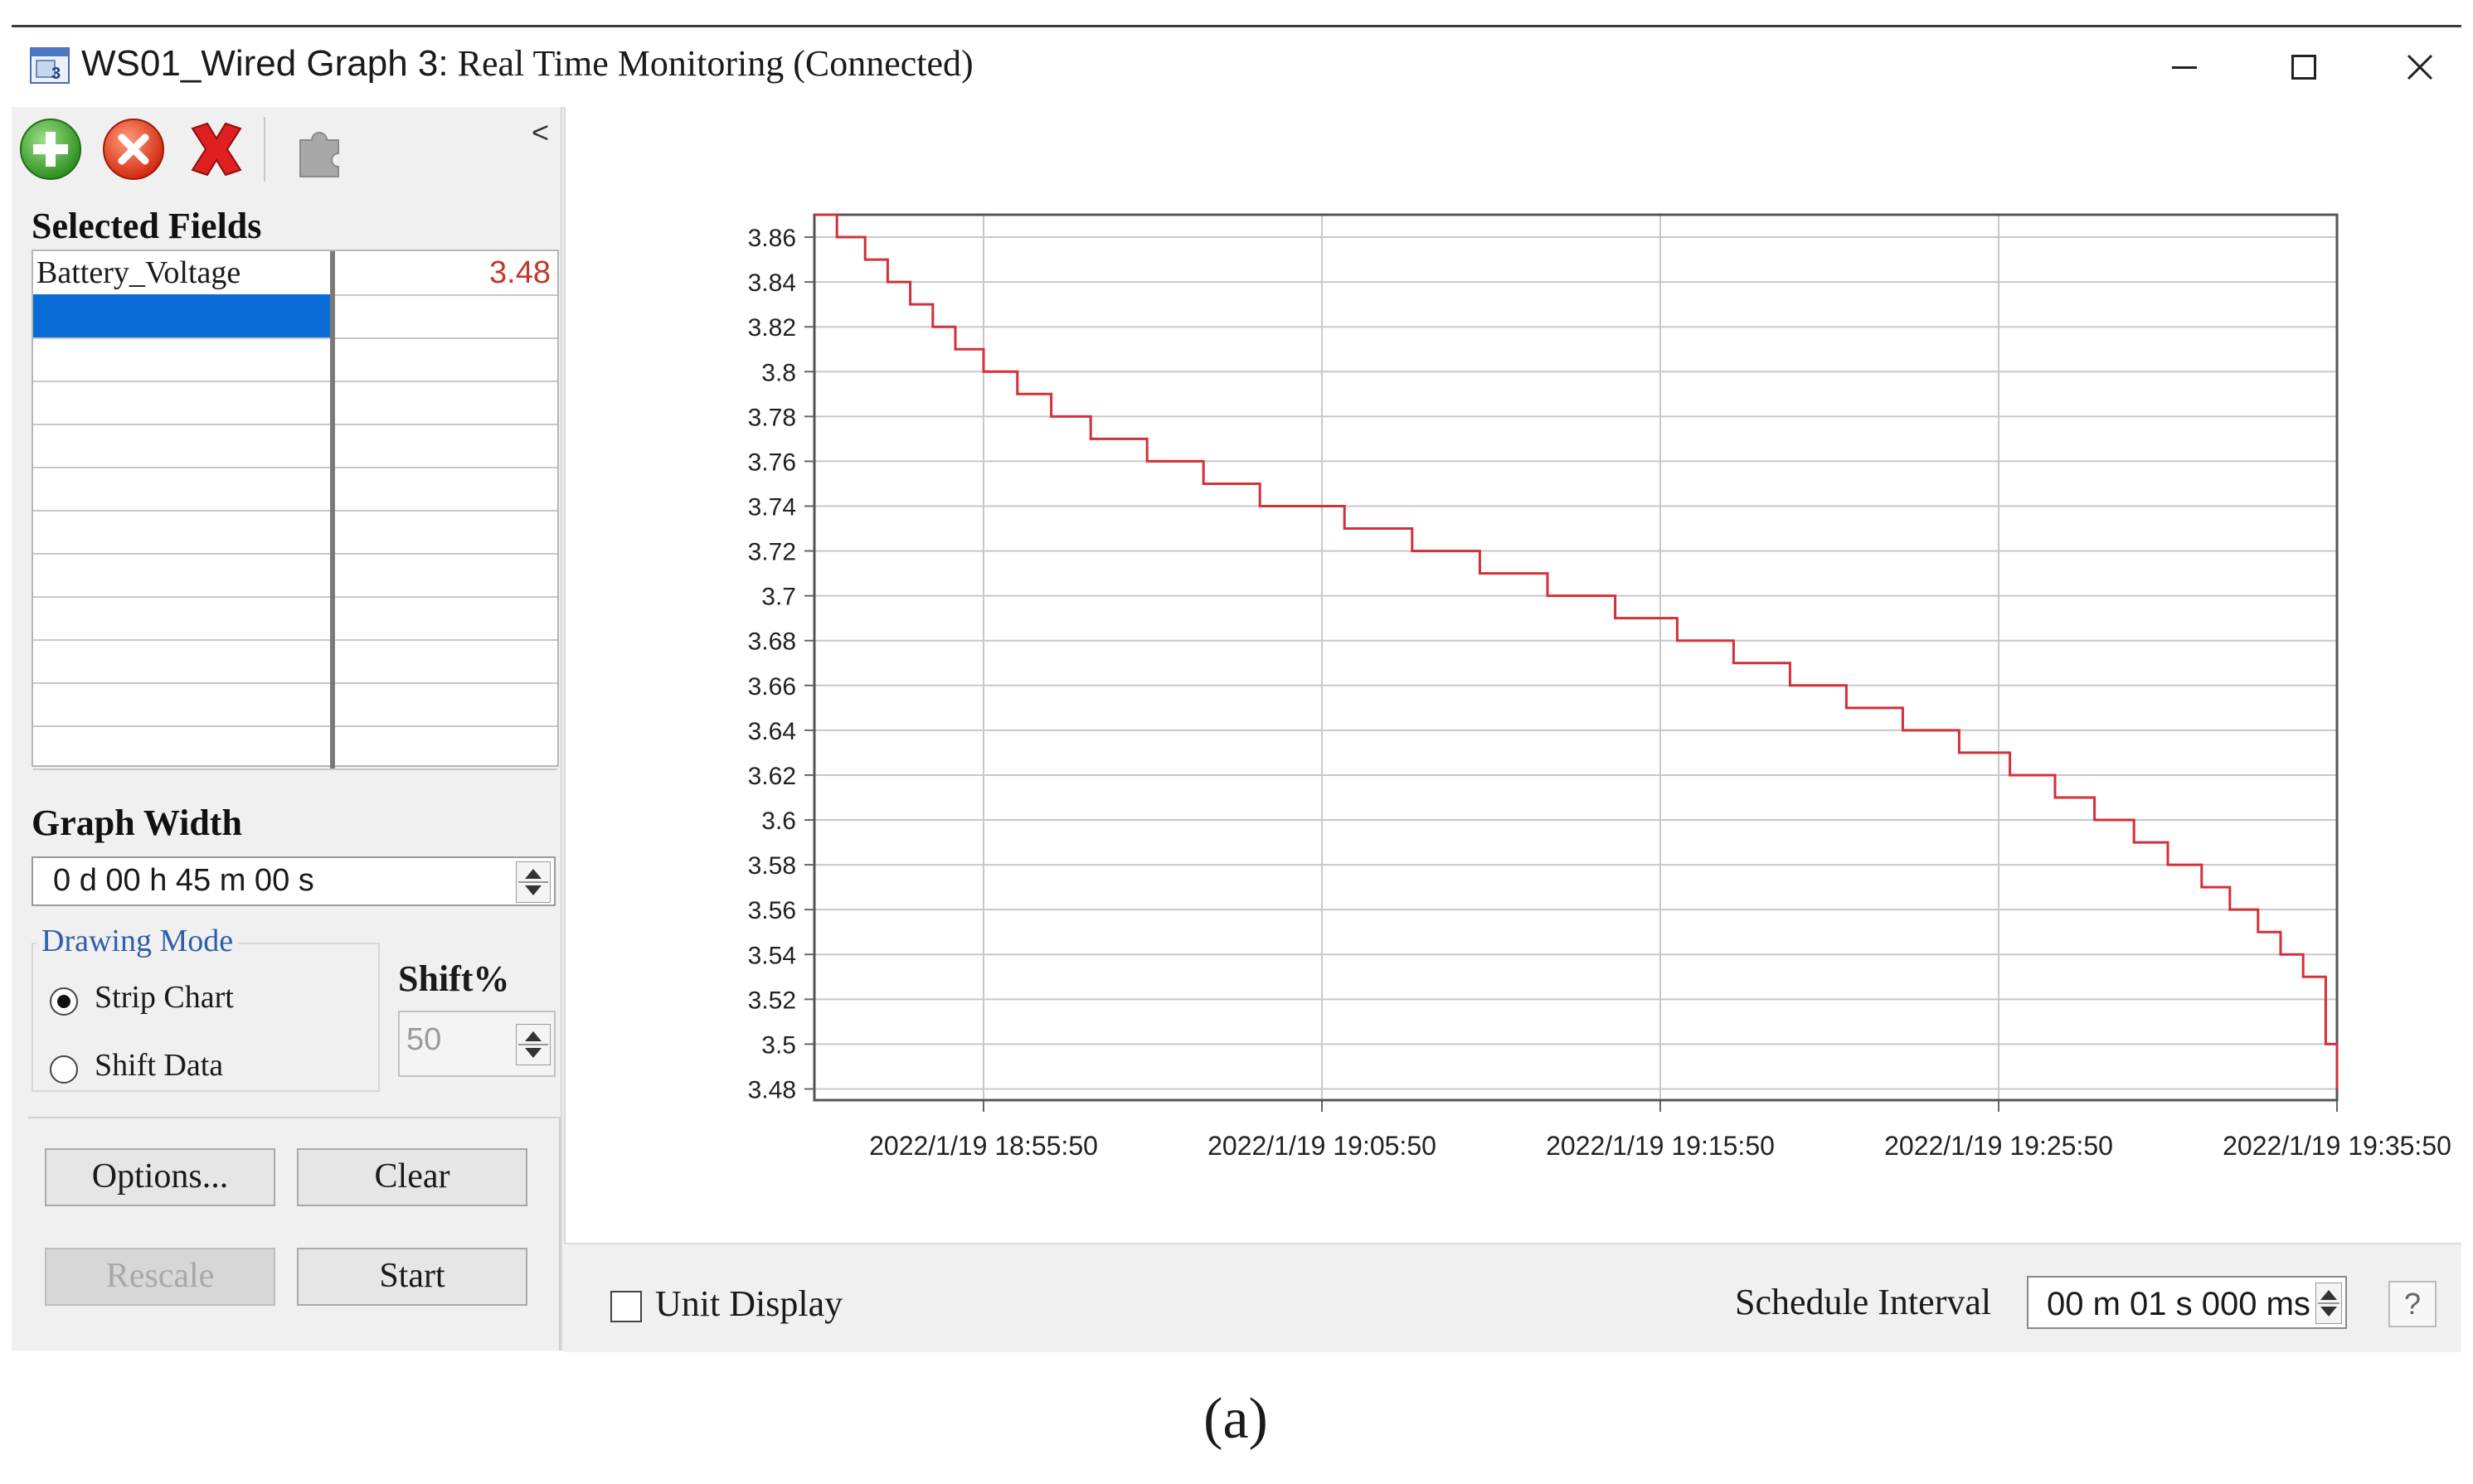 The width and height of the screenshot is (2473, 1484). I want to click on y-tick-label: 3.8, so click(778, 373).